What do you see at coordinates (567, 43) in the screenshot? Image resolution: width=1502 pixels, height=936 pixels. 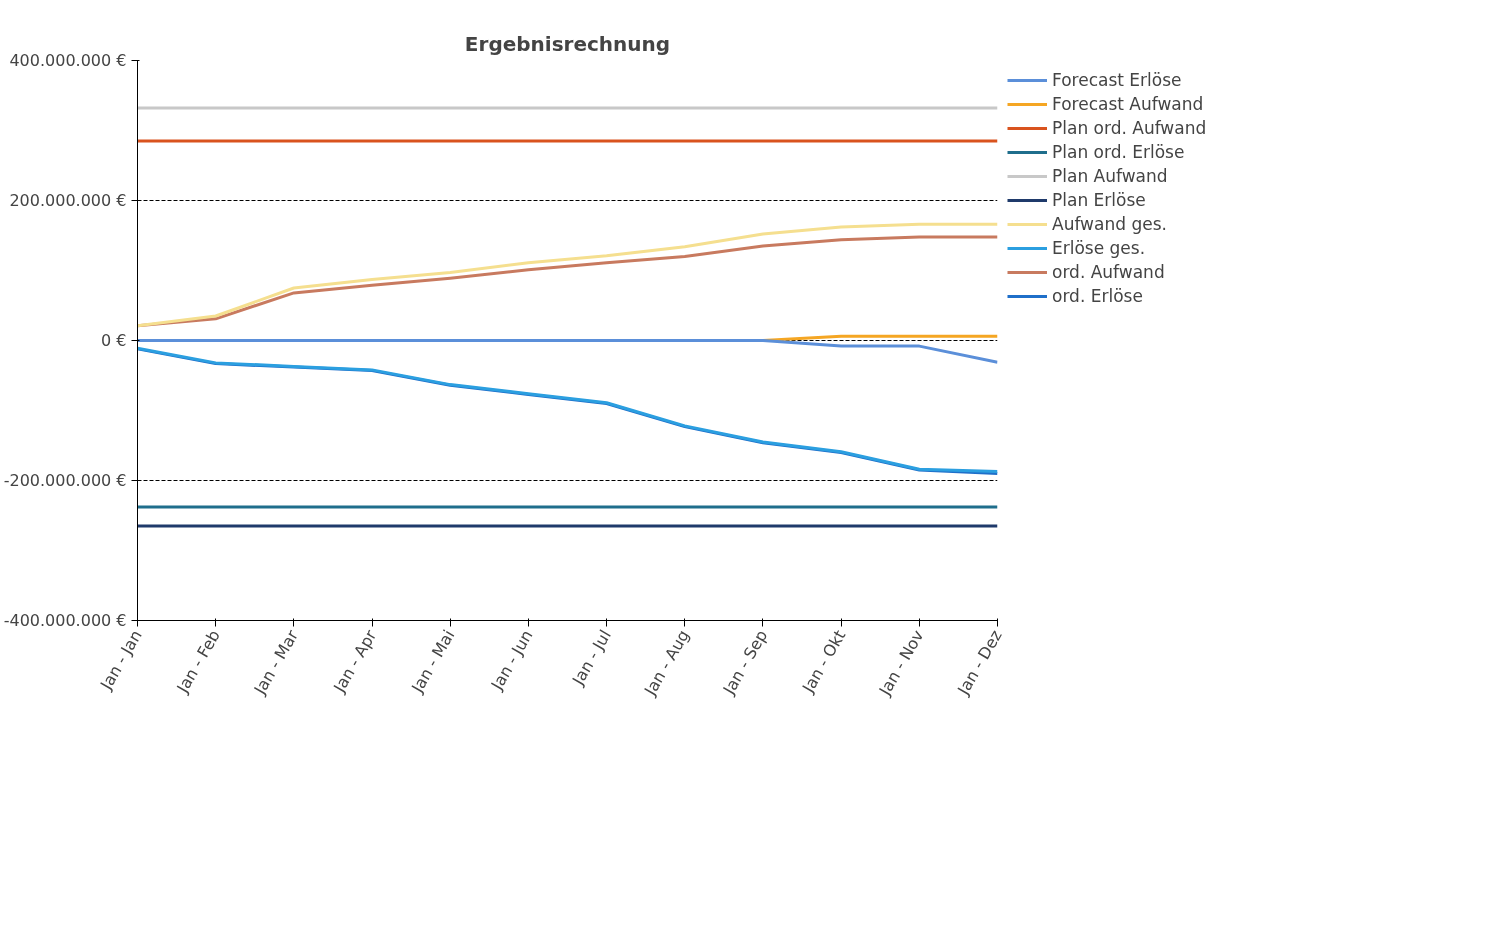 I see `chart-title: Ergebnisrechnung` at bounding box center [567, 43].